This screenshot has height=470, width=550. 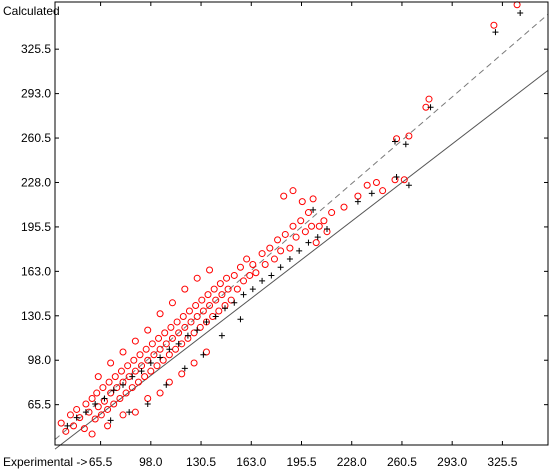 What do you see at coordinates (352, 462) in the screenshot?
I see `x-tick-label: 228.0` at bounding box center [352, 462].